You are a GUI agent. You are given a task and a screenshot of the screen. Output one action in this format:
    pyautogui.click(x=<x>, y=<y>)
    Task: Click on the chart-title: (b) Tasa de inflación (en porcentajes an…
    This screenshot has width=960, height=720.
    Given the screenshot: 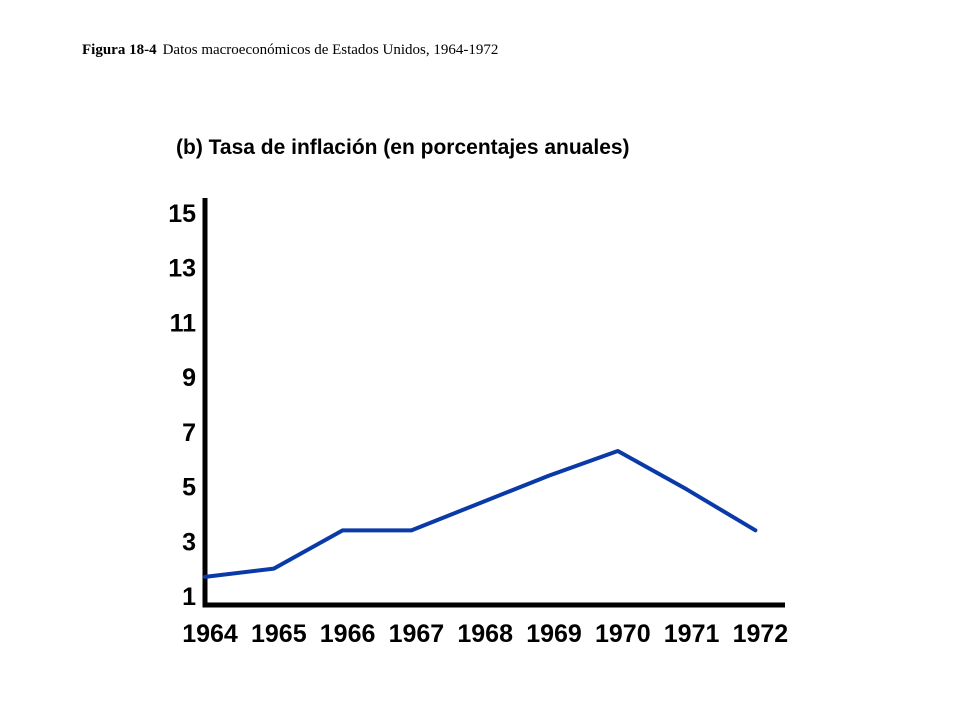 What is the action you would take?
    pyautogui.click(x=403, y=147)
    